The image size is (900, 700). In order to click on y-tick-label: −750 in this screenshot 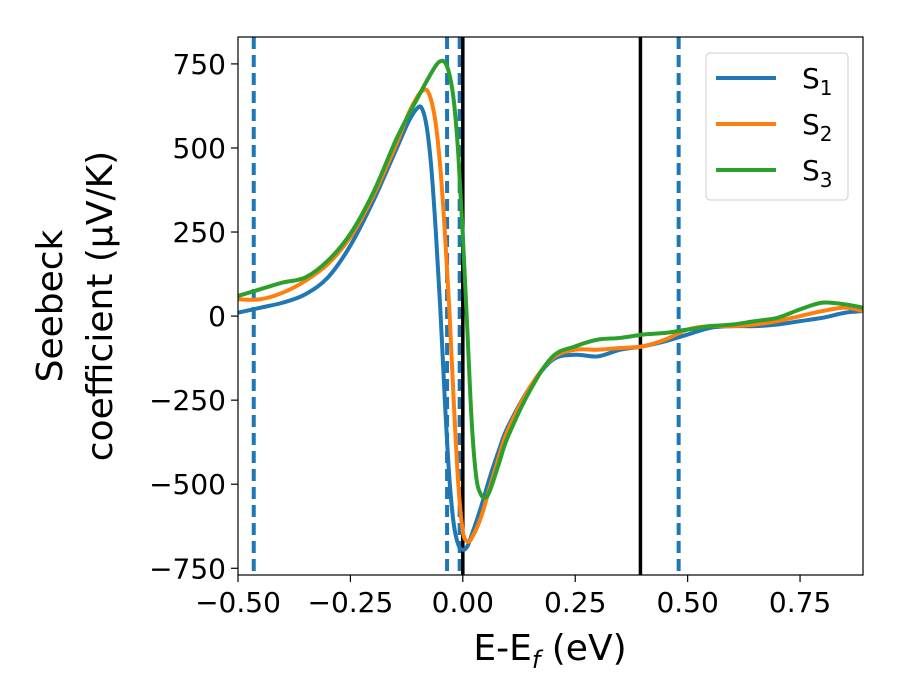, I will do `click(187, 568)`.